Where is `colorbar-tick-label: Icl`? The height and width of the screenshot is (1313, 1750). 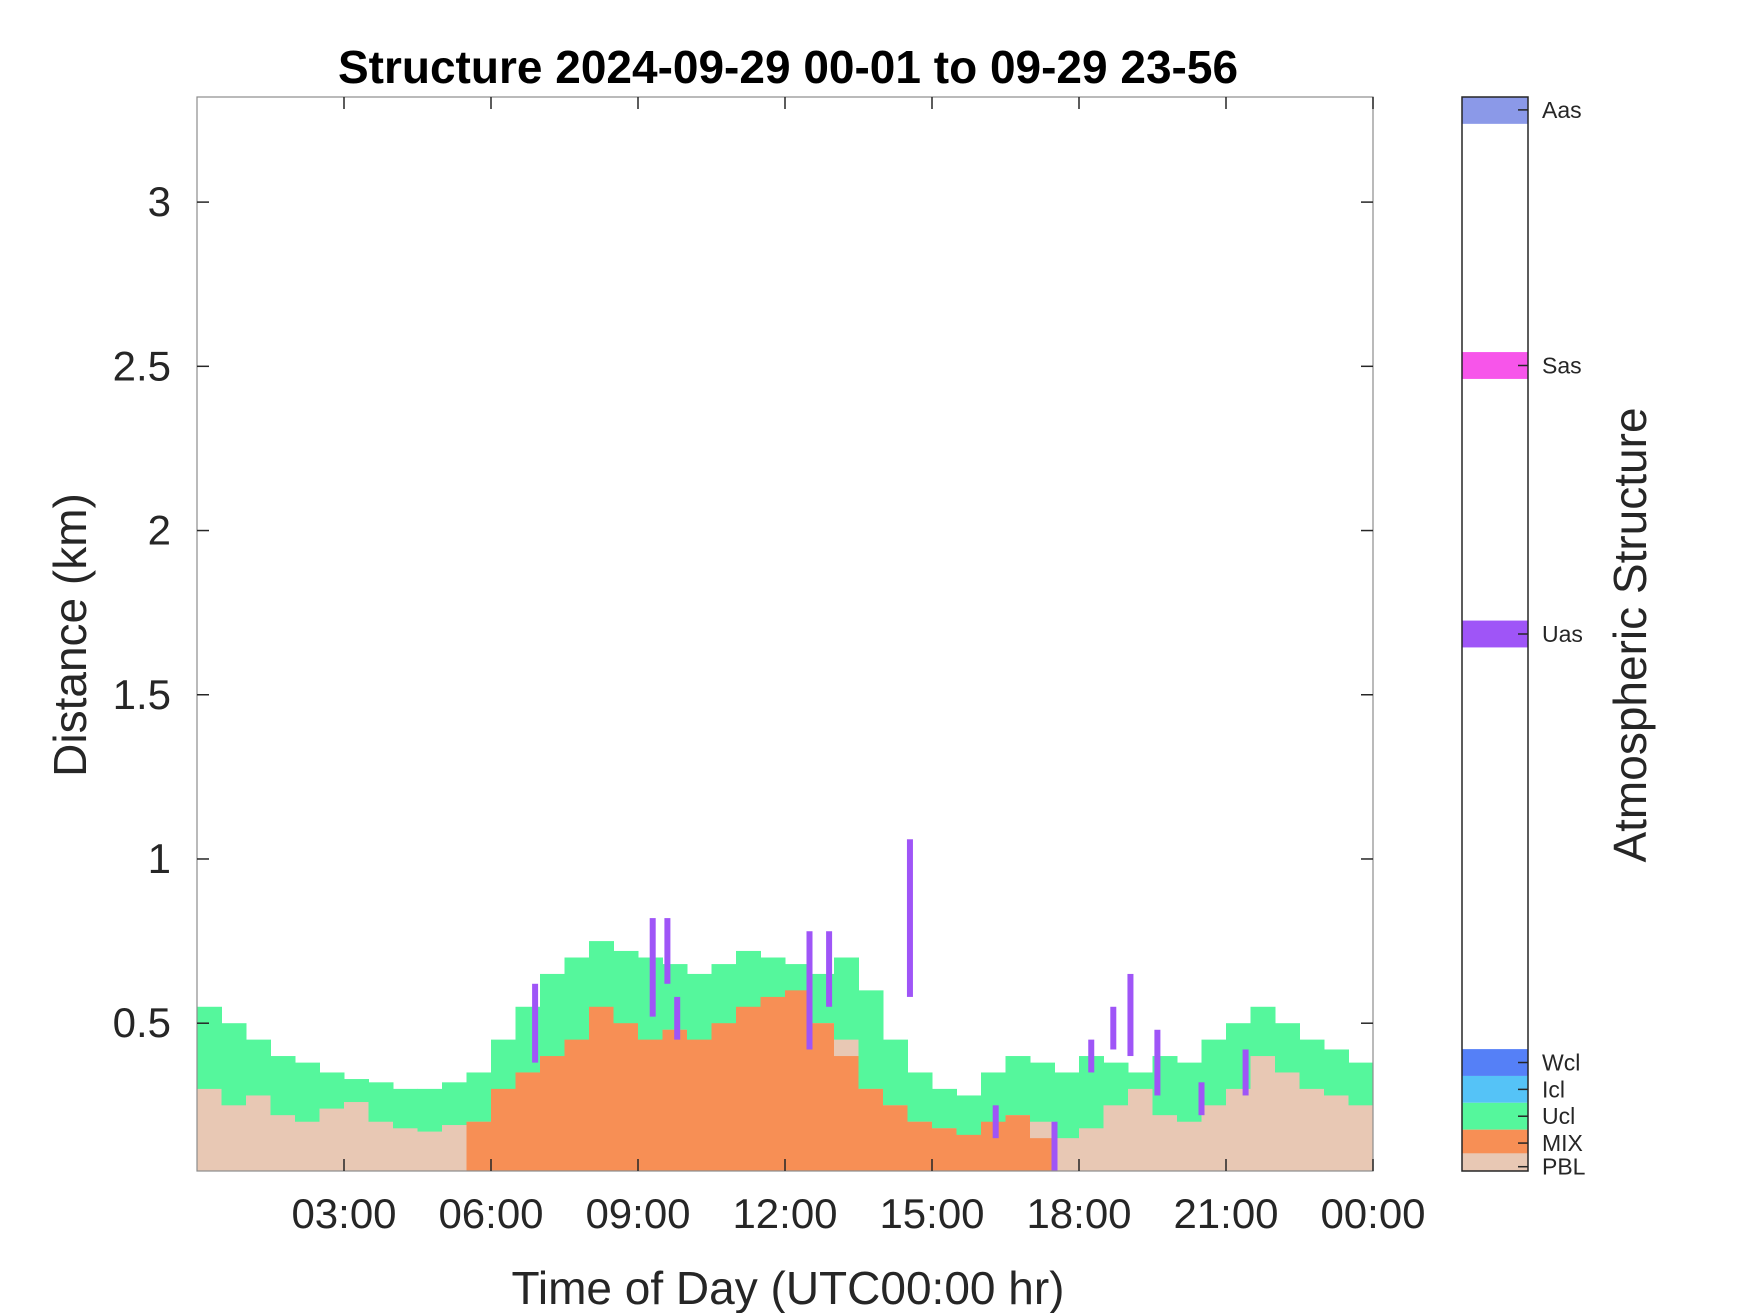 colorbar-tick-label: Icl is located at coordinates (1553, 1089).